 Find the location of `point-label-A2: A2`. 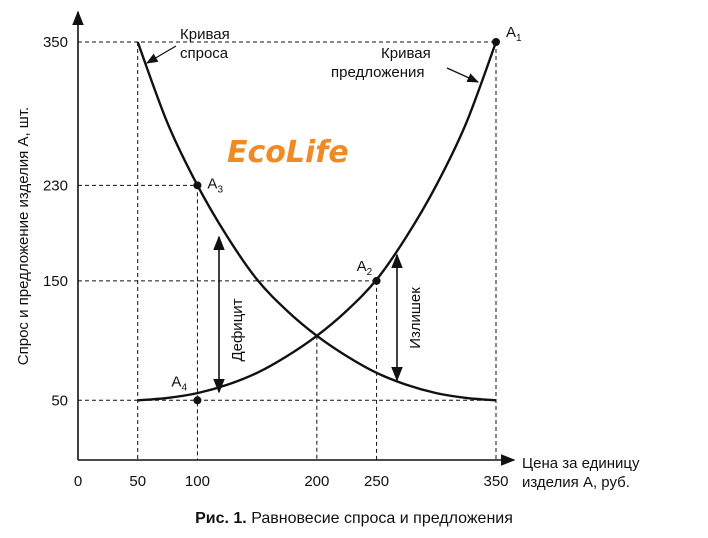

point-label-A2: A2 is located at coordinates (365, 268).